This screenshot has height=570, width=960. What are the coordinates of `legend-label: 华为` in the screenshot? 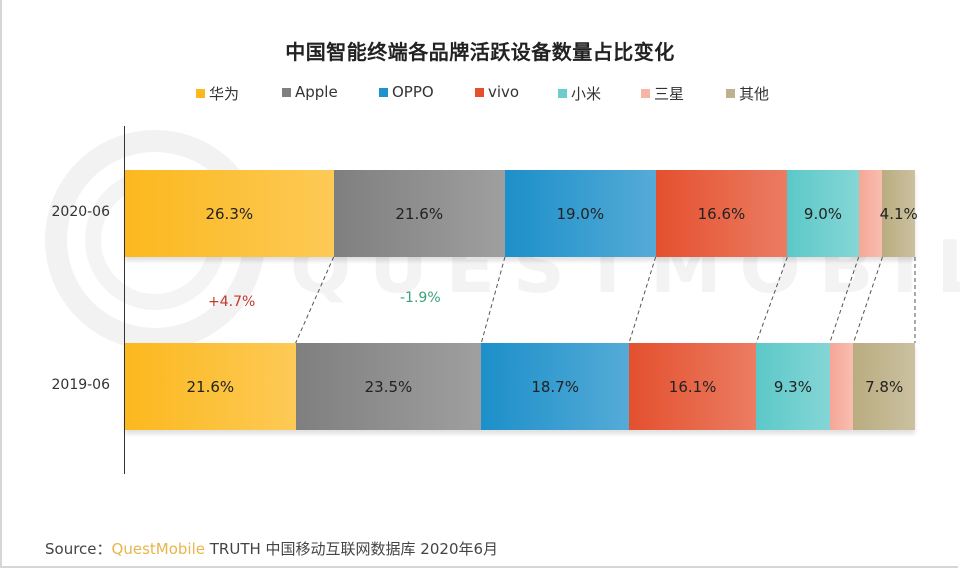 It's located at (224, 94).